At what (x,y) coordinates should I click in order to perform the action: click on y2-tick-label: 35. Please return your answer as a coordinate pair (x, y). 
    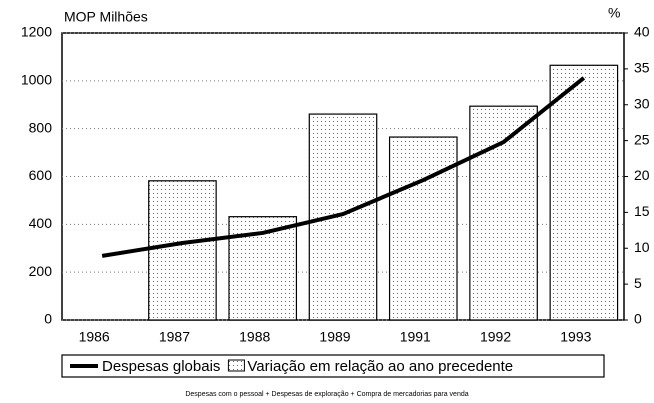
    Looking at the image, I should click on (642, 68).